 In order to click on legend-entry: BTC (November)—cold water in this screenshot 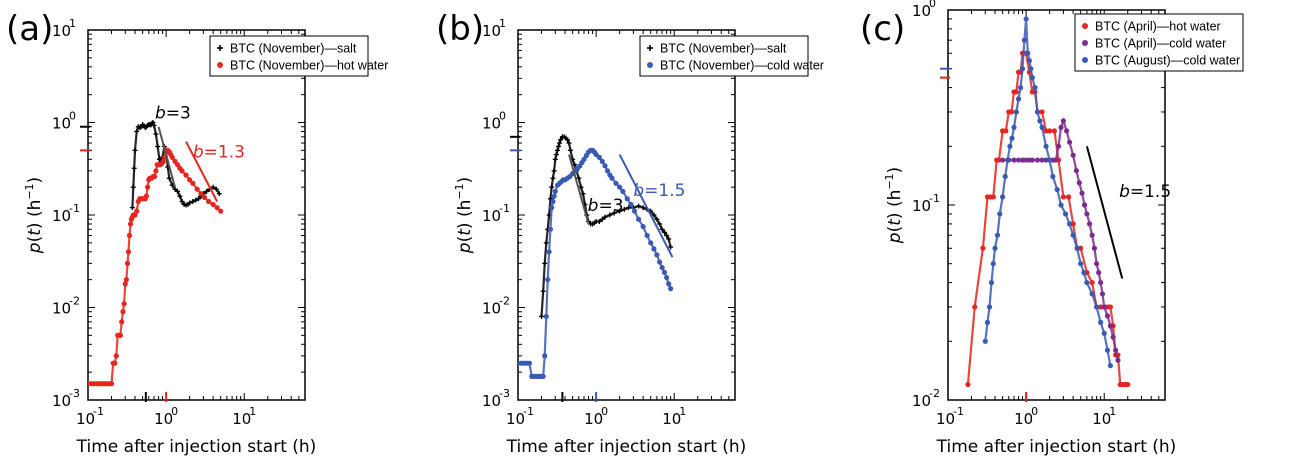, I will do `click(742, 66)`.